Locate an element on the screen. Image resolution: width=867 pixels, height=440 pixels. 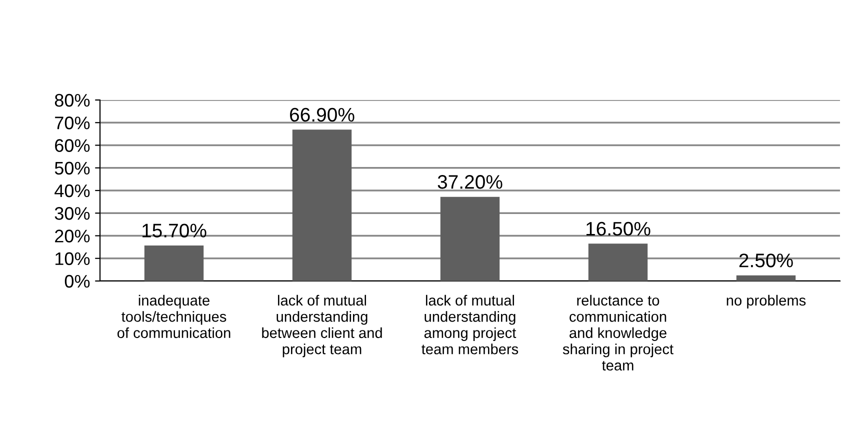
x-tick-label: lack of mutual understanding among project team members is located at coordinates (470, 324).